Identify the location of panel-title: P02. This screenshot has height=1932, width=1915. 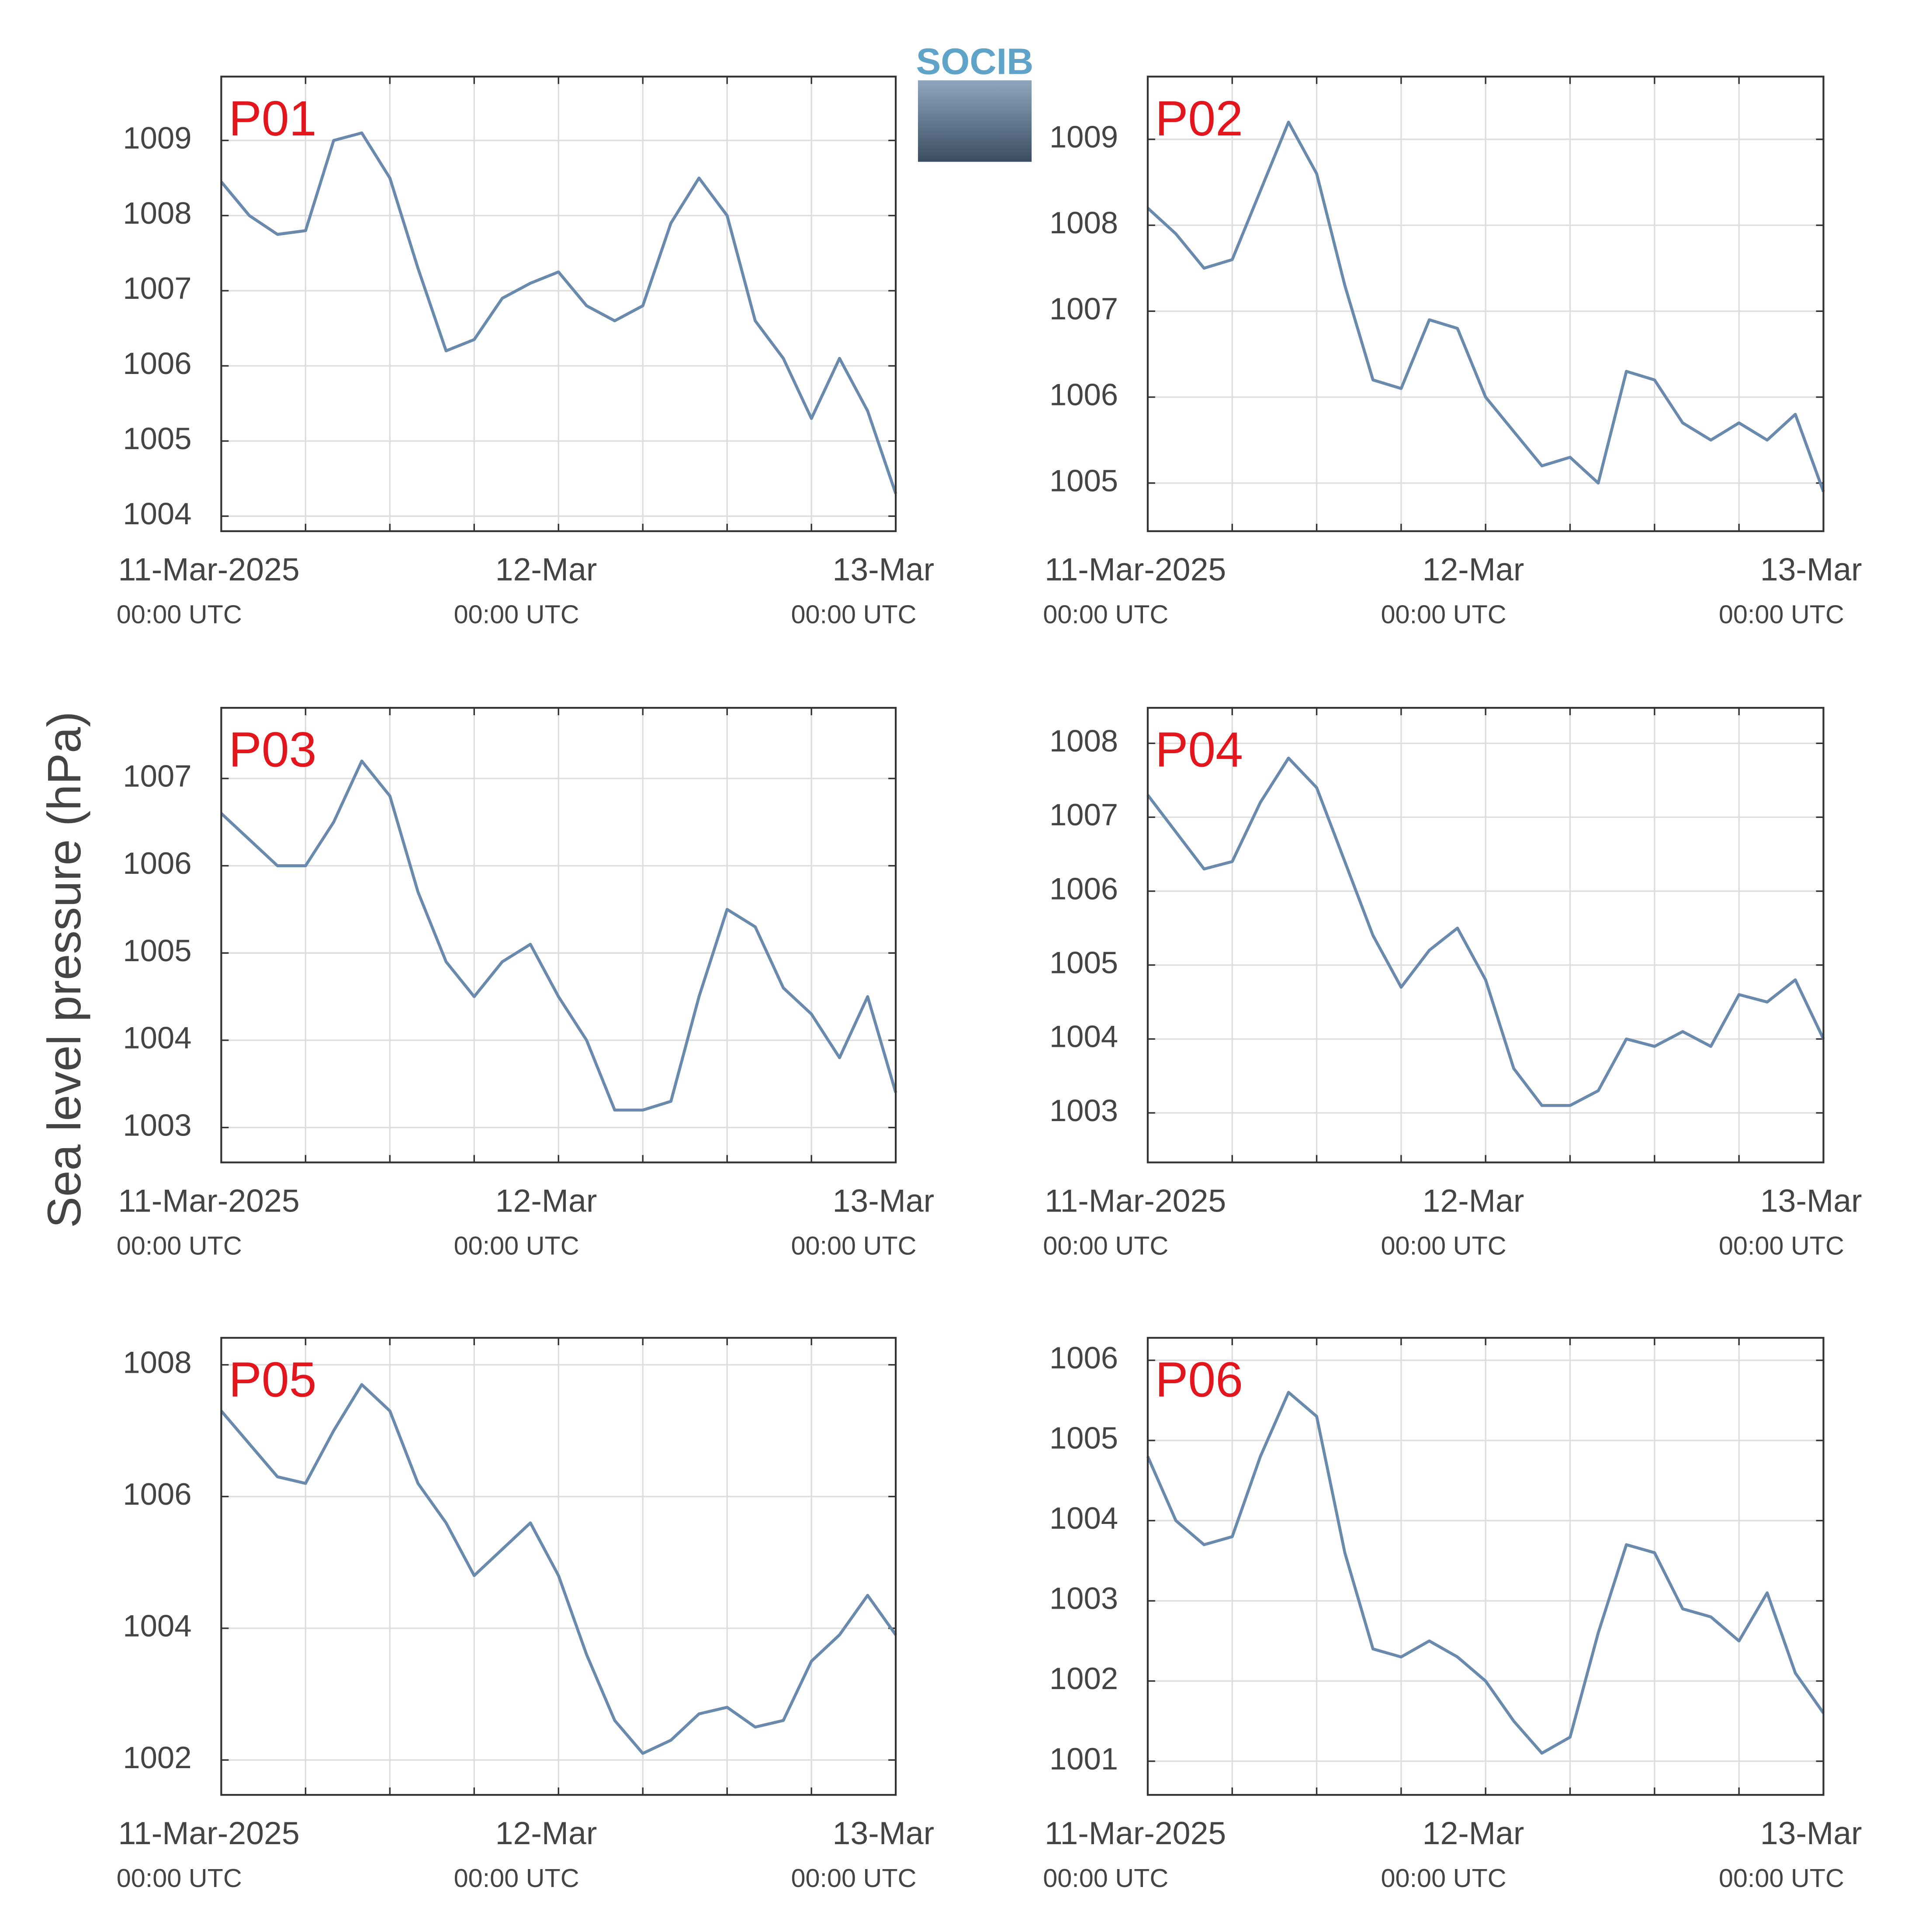
(1199, 118).